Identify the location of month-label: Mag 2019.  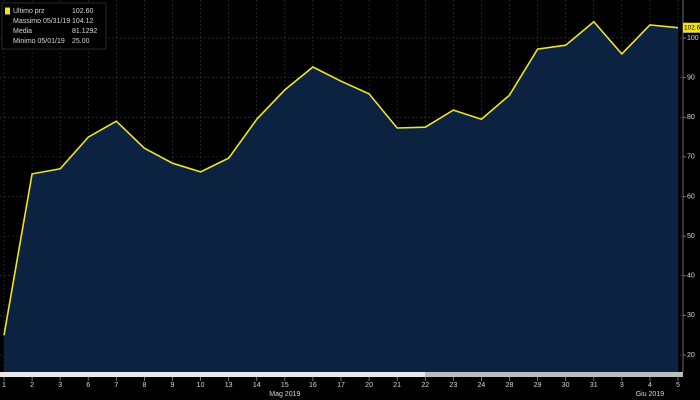
(284, 394).